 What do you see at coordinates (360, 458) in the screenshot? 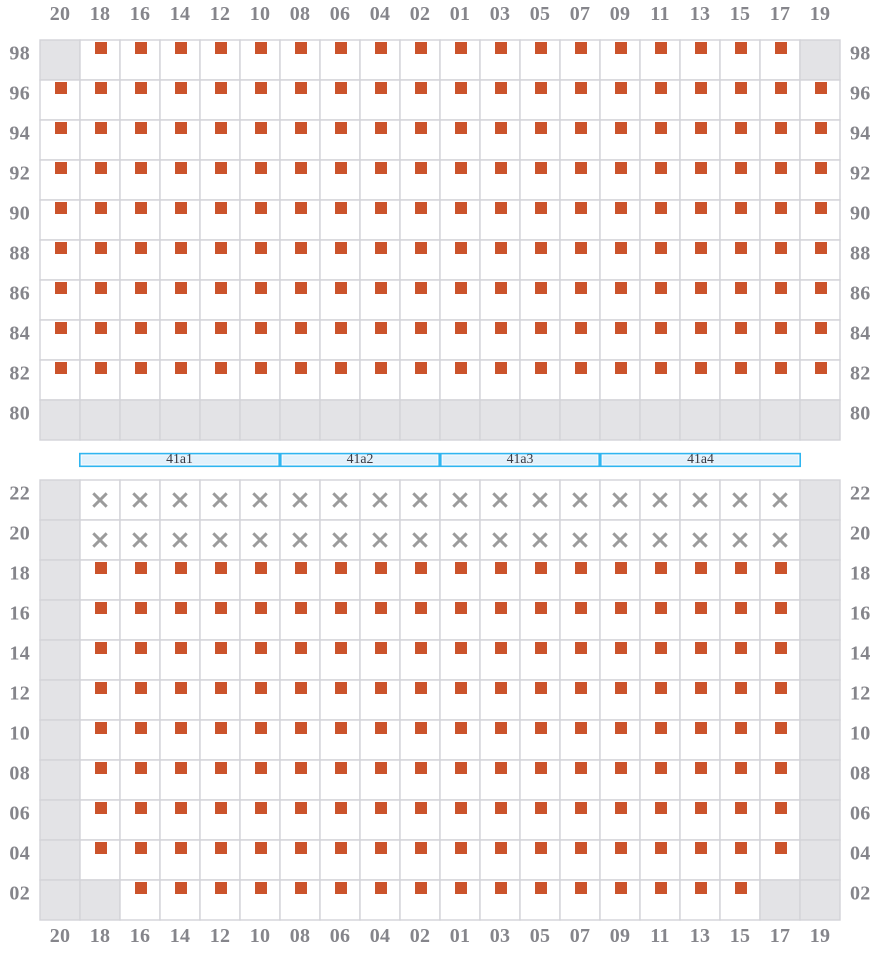
I see `svg-text: 41a2` at bounding box center [360, 458].